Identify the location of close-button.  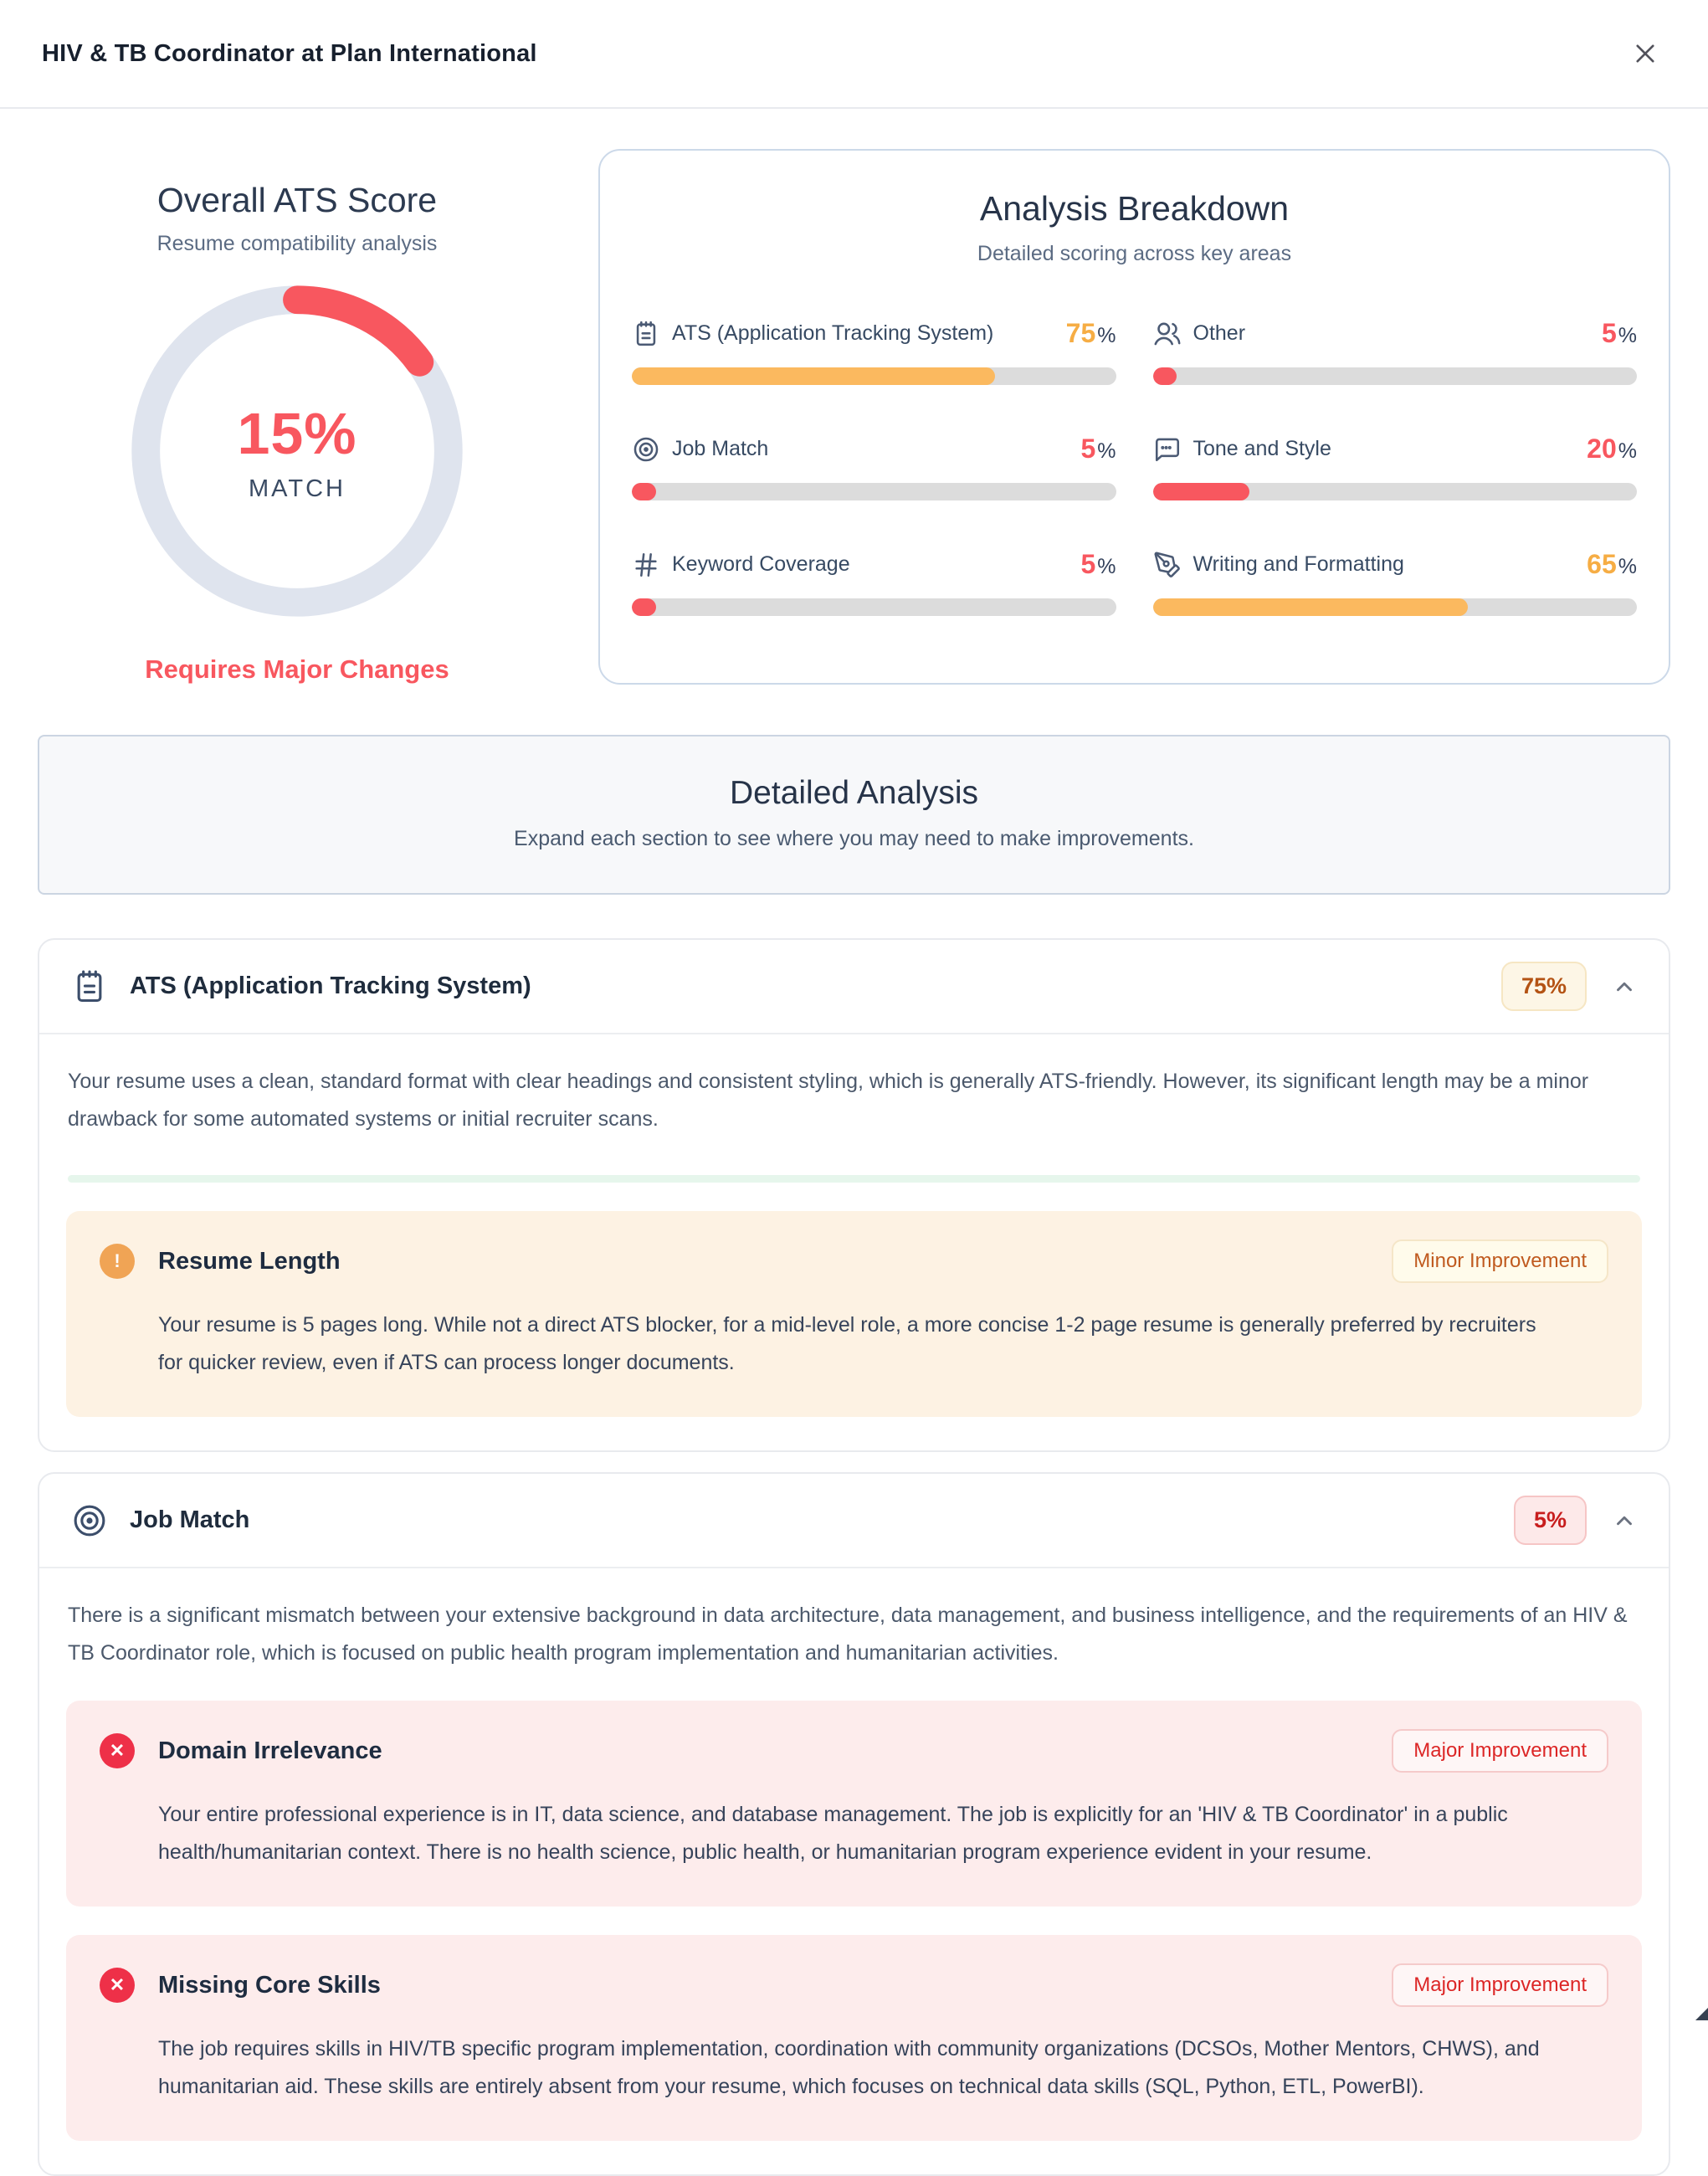
(1645, 53).